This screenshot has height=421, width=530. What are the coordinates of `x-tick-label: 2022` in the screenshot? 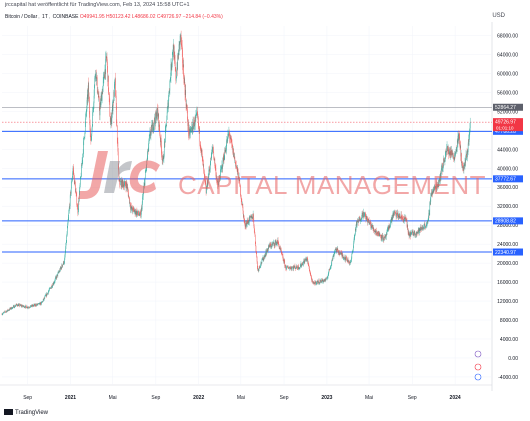 It's located at (198, 398).